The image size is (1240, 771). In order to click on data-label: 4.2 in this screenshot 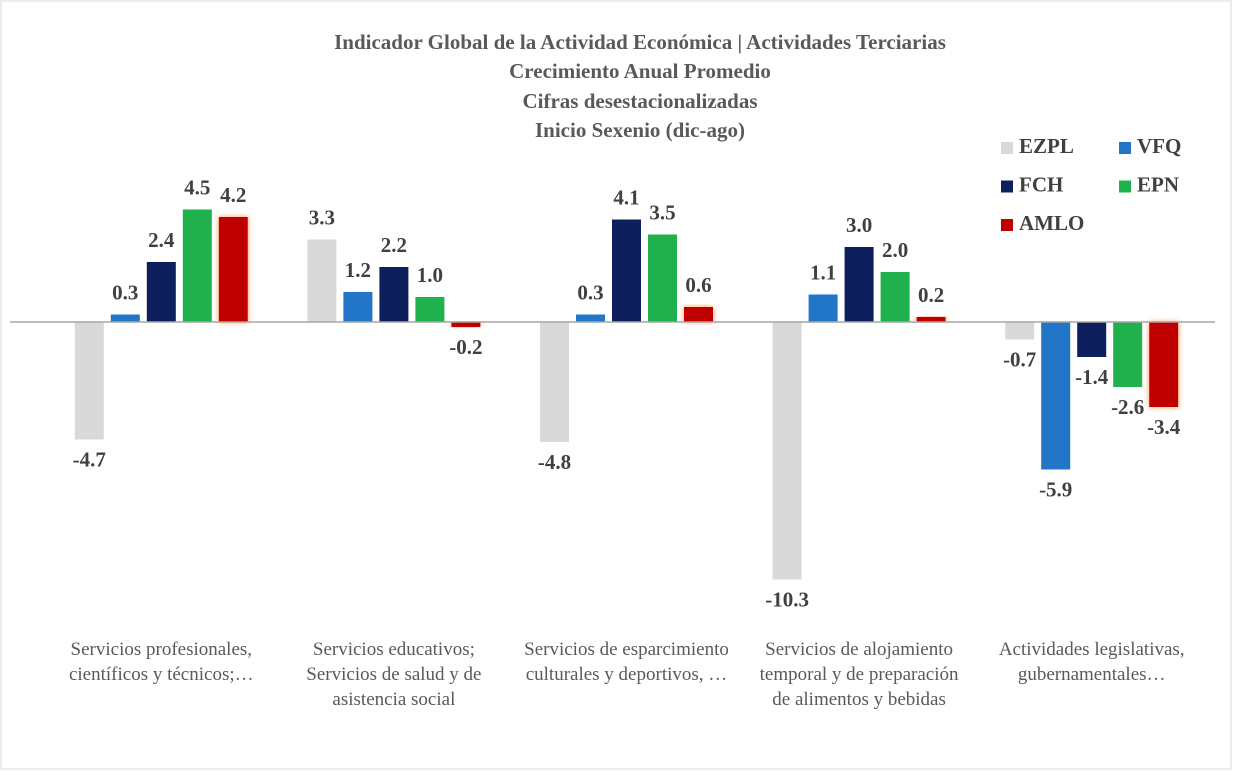, I will do `click(233, 195)`.